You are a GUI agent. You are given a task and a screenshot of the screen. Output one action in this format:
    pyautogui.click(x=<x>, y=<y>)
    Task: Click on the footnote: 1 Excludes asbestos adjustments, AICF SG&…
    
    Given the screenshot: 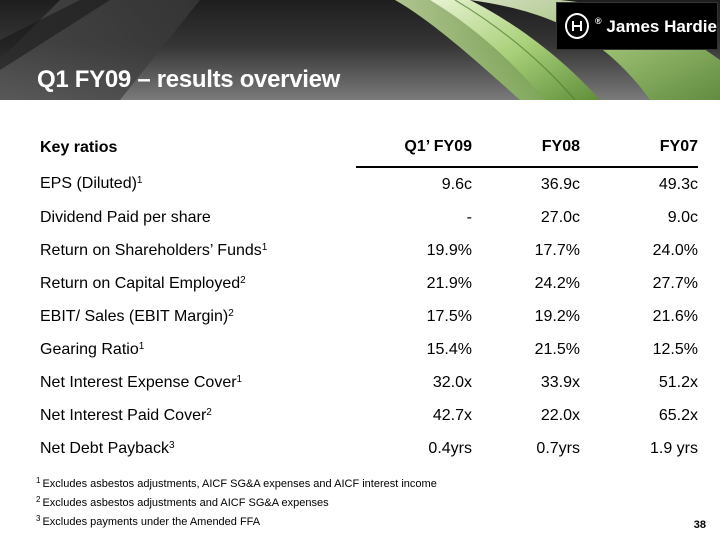 What is the action you would take?
    pyautogui.click(x=236, y=483)
    